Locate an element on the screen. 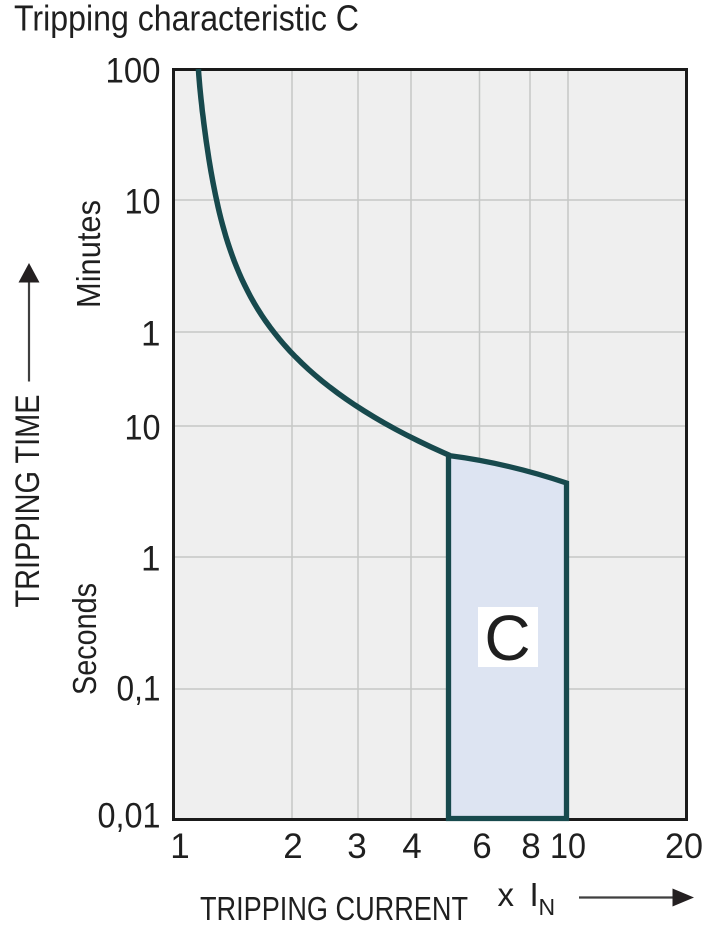 Image resolution: width=720 pixels, height=928 pixels. svg-text: 8 is located at coordinates (530, 846).